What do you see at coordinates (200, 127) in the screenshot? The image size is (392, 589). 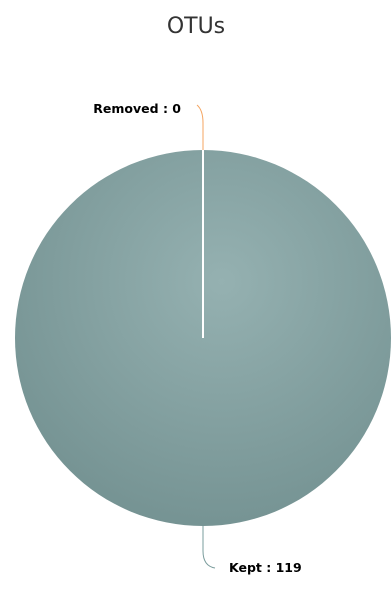 I see `connector-line-removed` at bounding box center [200, 127].